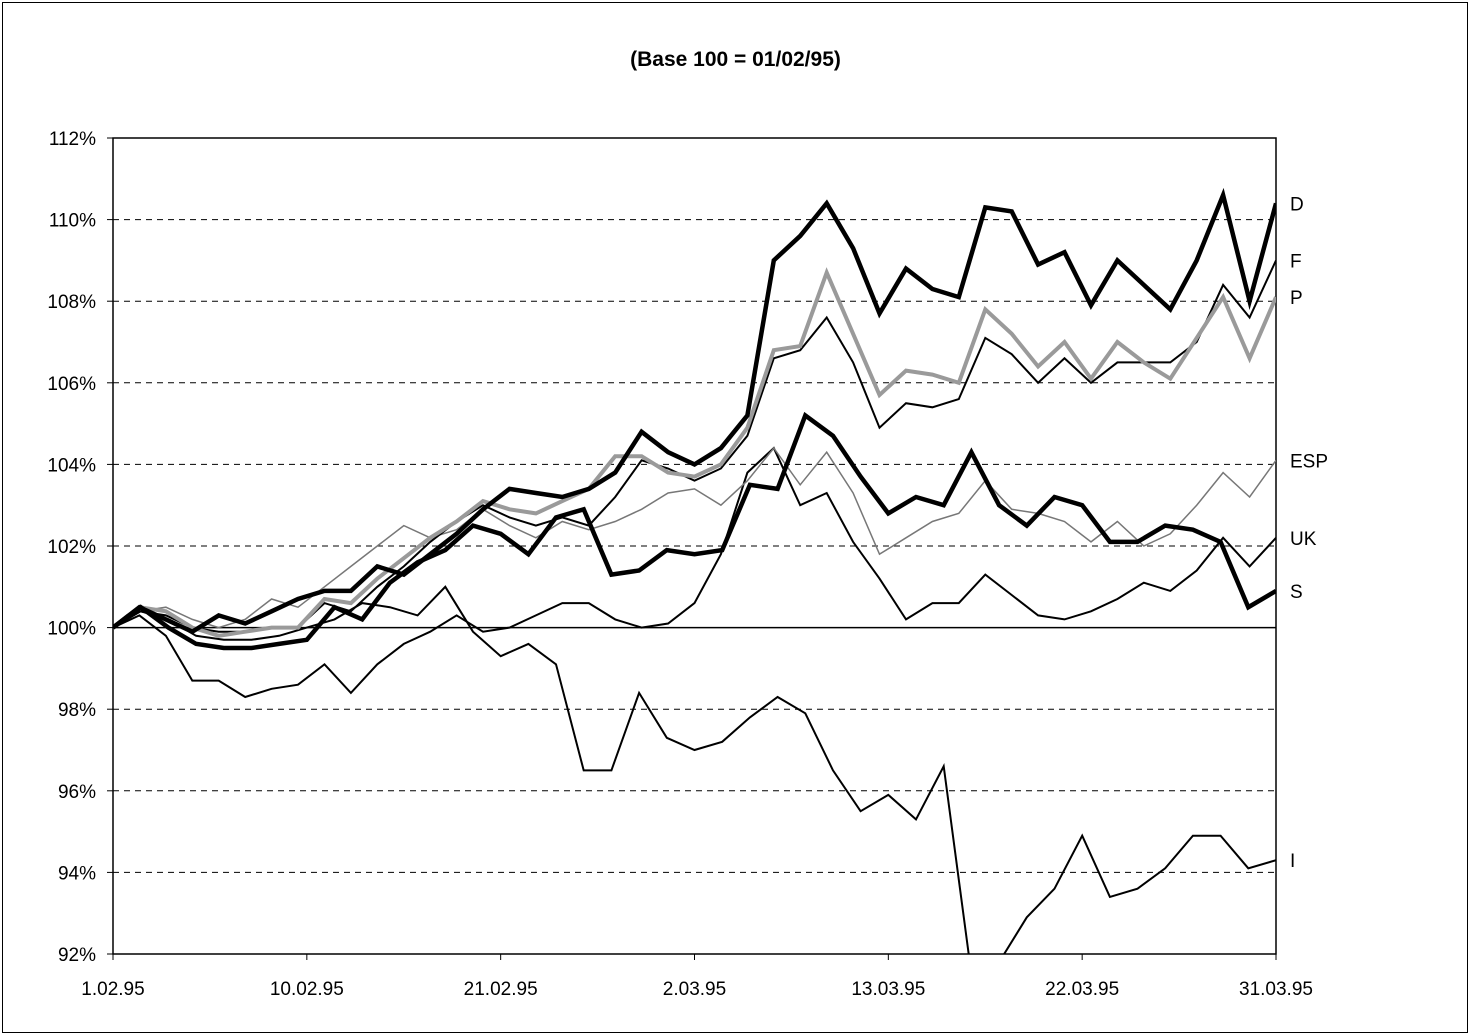 Image resolution: width=1471 pixels, height=1036 pixels. What do you see at coordinates (1276, 989) in the screenshot?
I see `x-tick-label: 31.03.95` at bounding box center [1276, 989].